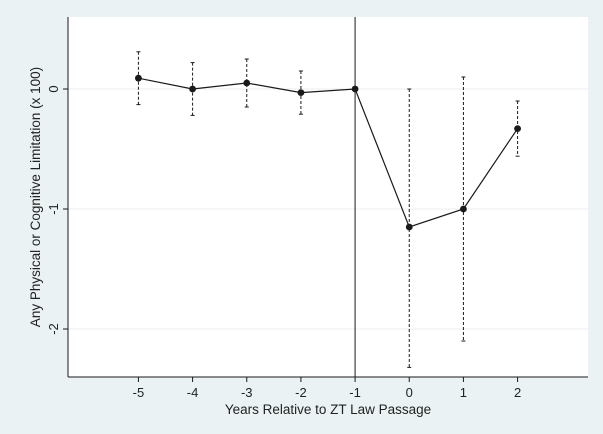 Image resolution: width=603 pixels, height=434 pixels. I want to click on x-tick-label-3: -2, so click(301, 392).